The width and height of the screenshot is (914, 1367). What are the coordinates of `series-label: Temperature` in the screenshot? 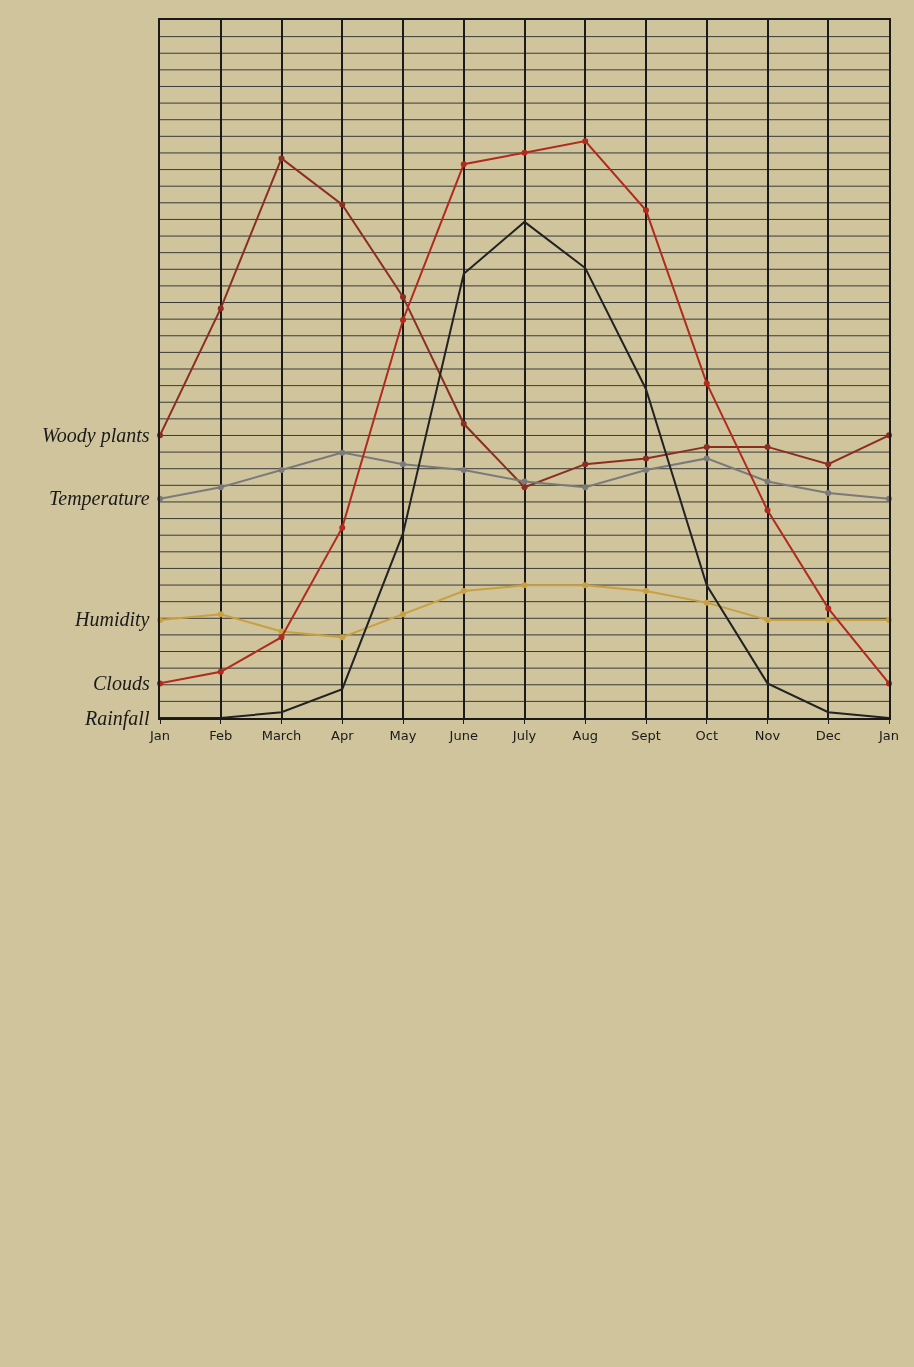 It's located at (99, 498).